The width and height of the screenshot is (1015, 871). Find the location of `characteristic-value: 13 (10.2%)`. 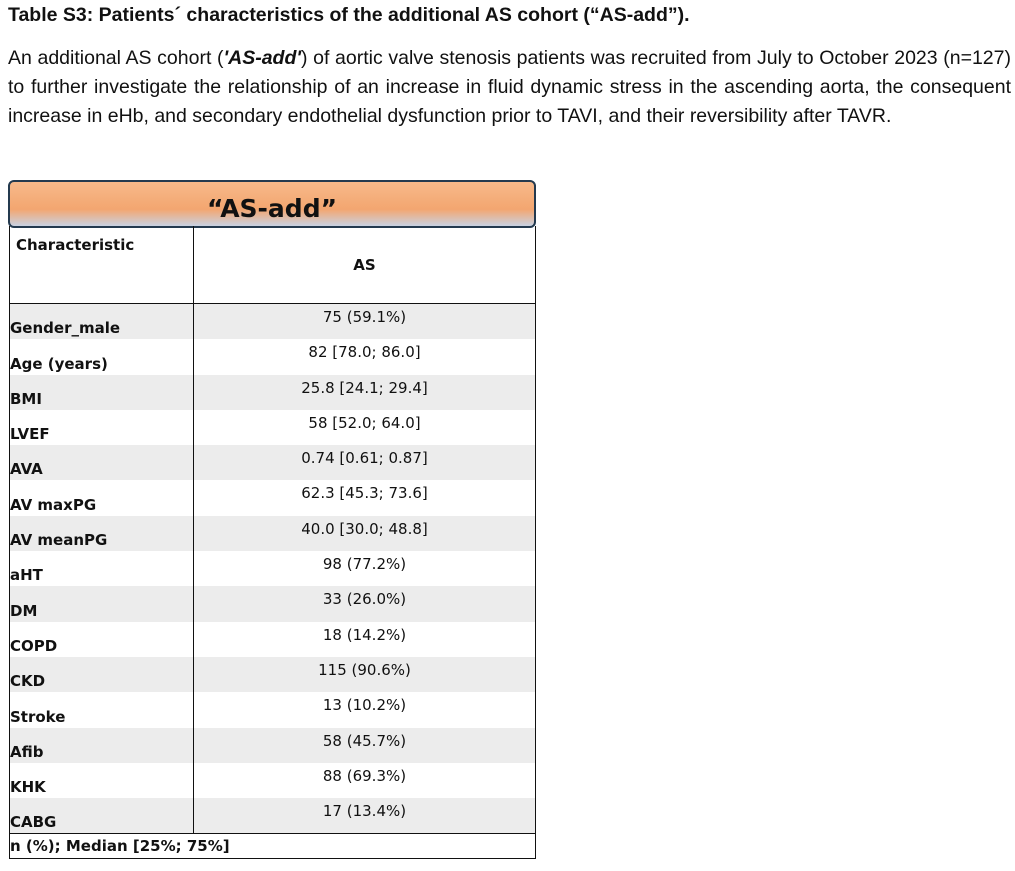

characteristic-value: 13 (10.2%) is located at coordinates (364, 705).